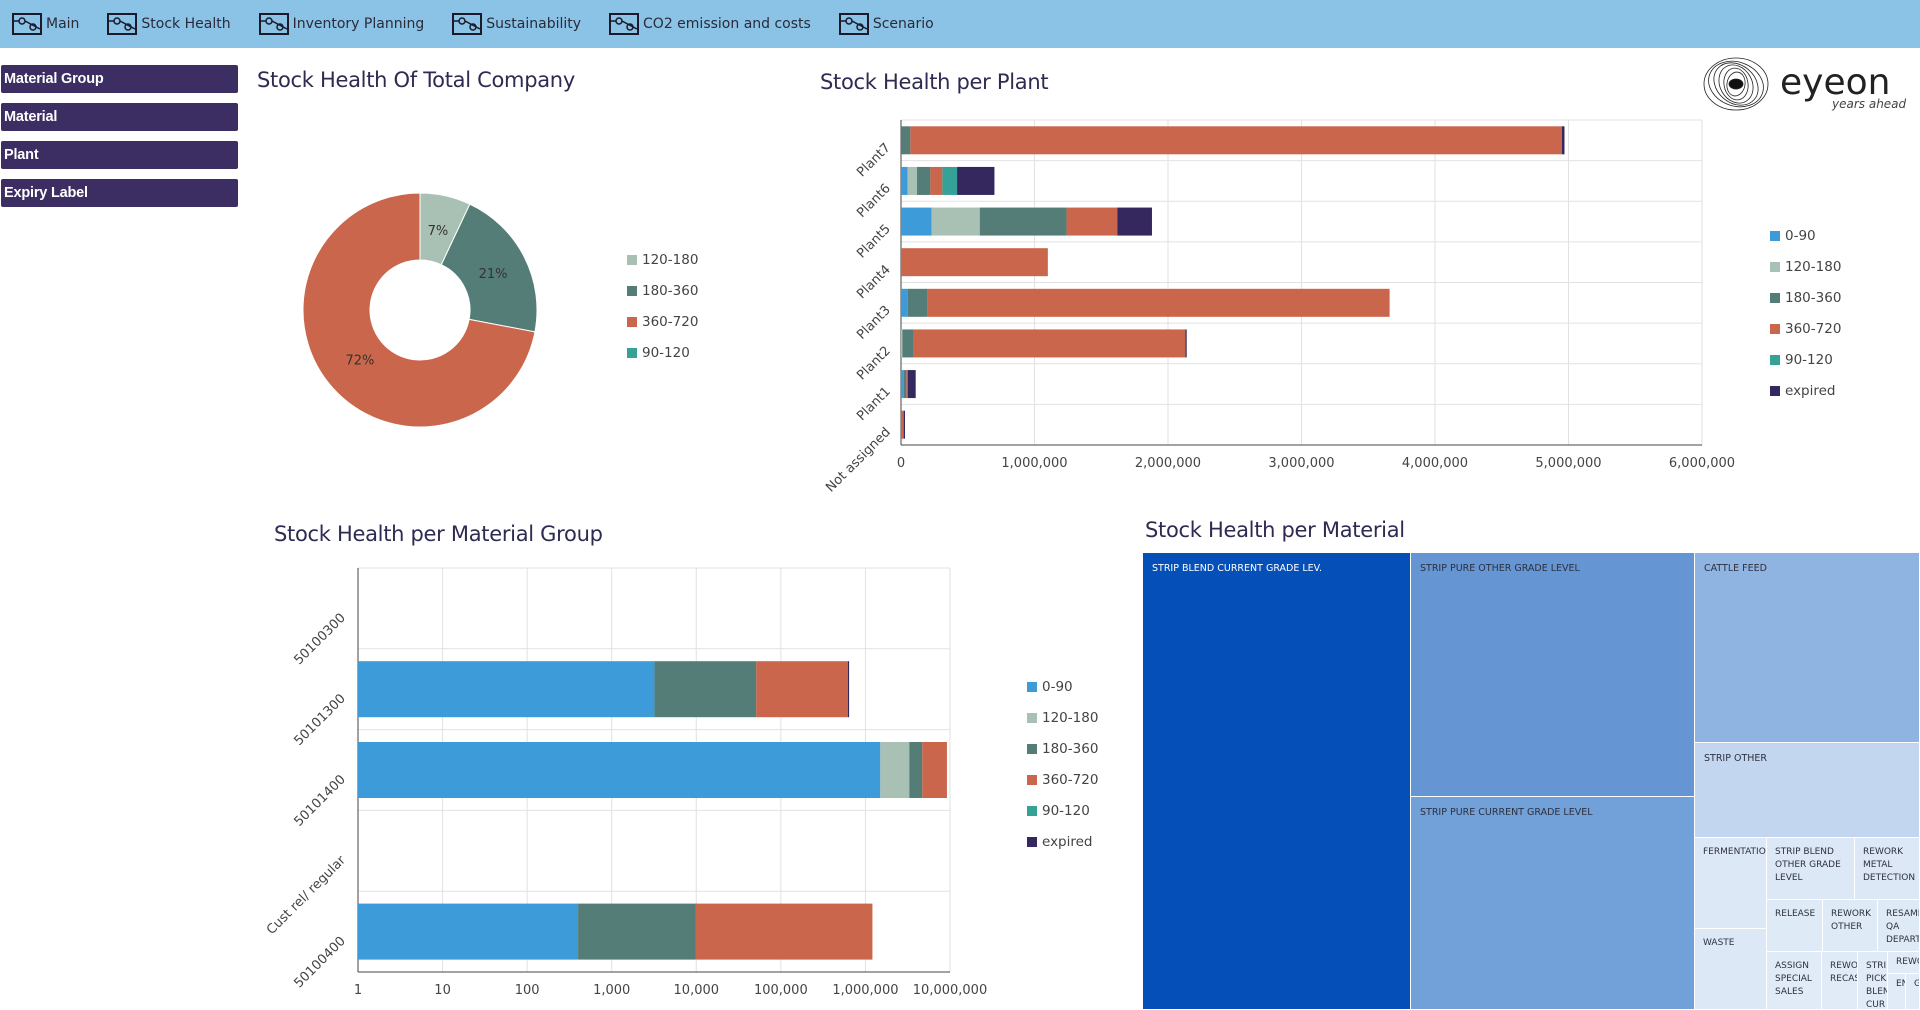 The height and width of the screenshot is (1010, 1920). What do you see at coordinates (1887, 869) in the screenshot?
I see `treemap-tile: REWORK METAL DETECTION` at bounding box center [1887, 869].